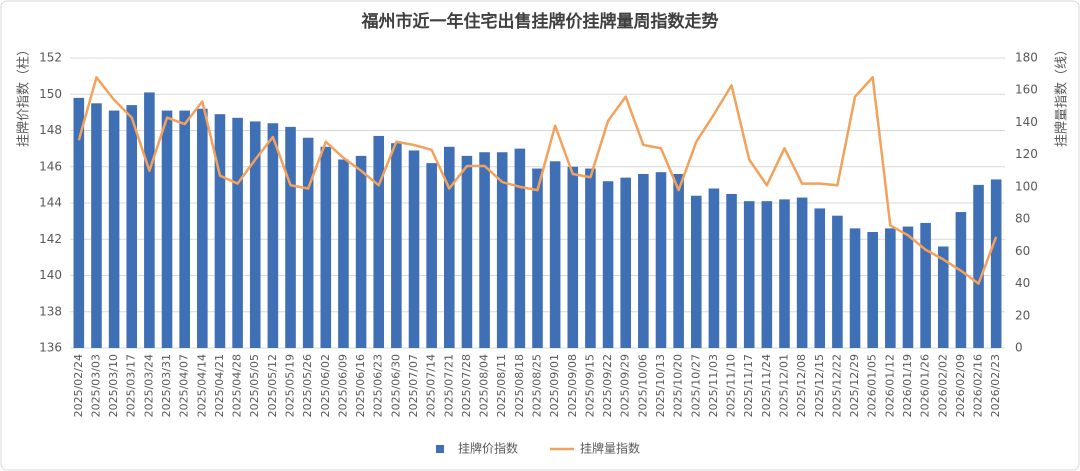 This screenshot has height=471, width=1080. What do you see at coordinates (395, 385) in the screenshot?
I see `x-tick-label: 2025/06/30` at bounding box center [395, 385].